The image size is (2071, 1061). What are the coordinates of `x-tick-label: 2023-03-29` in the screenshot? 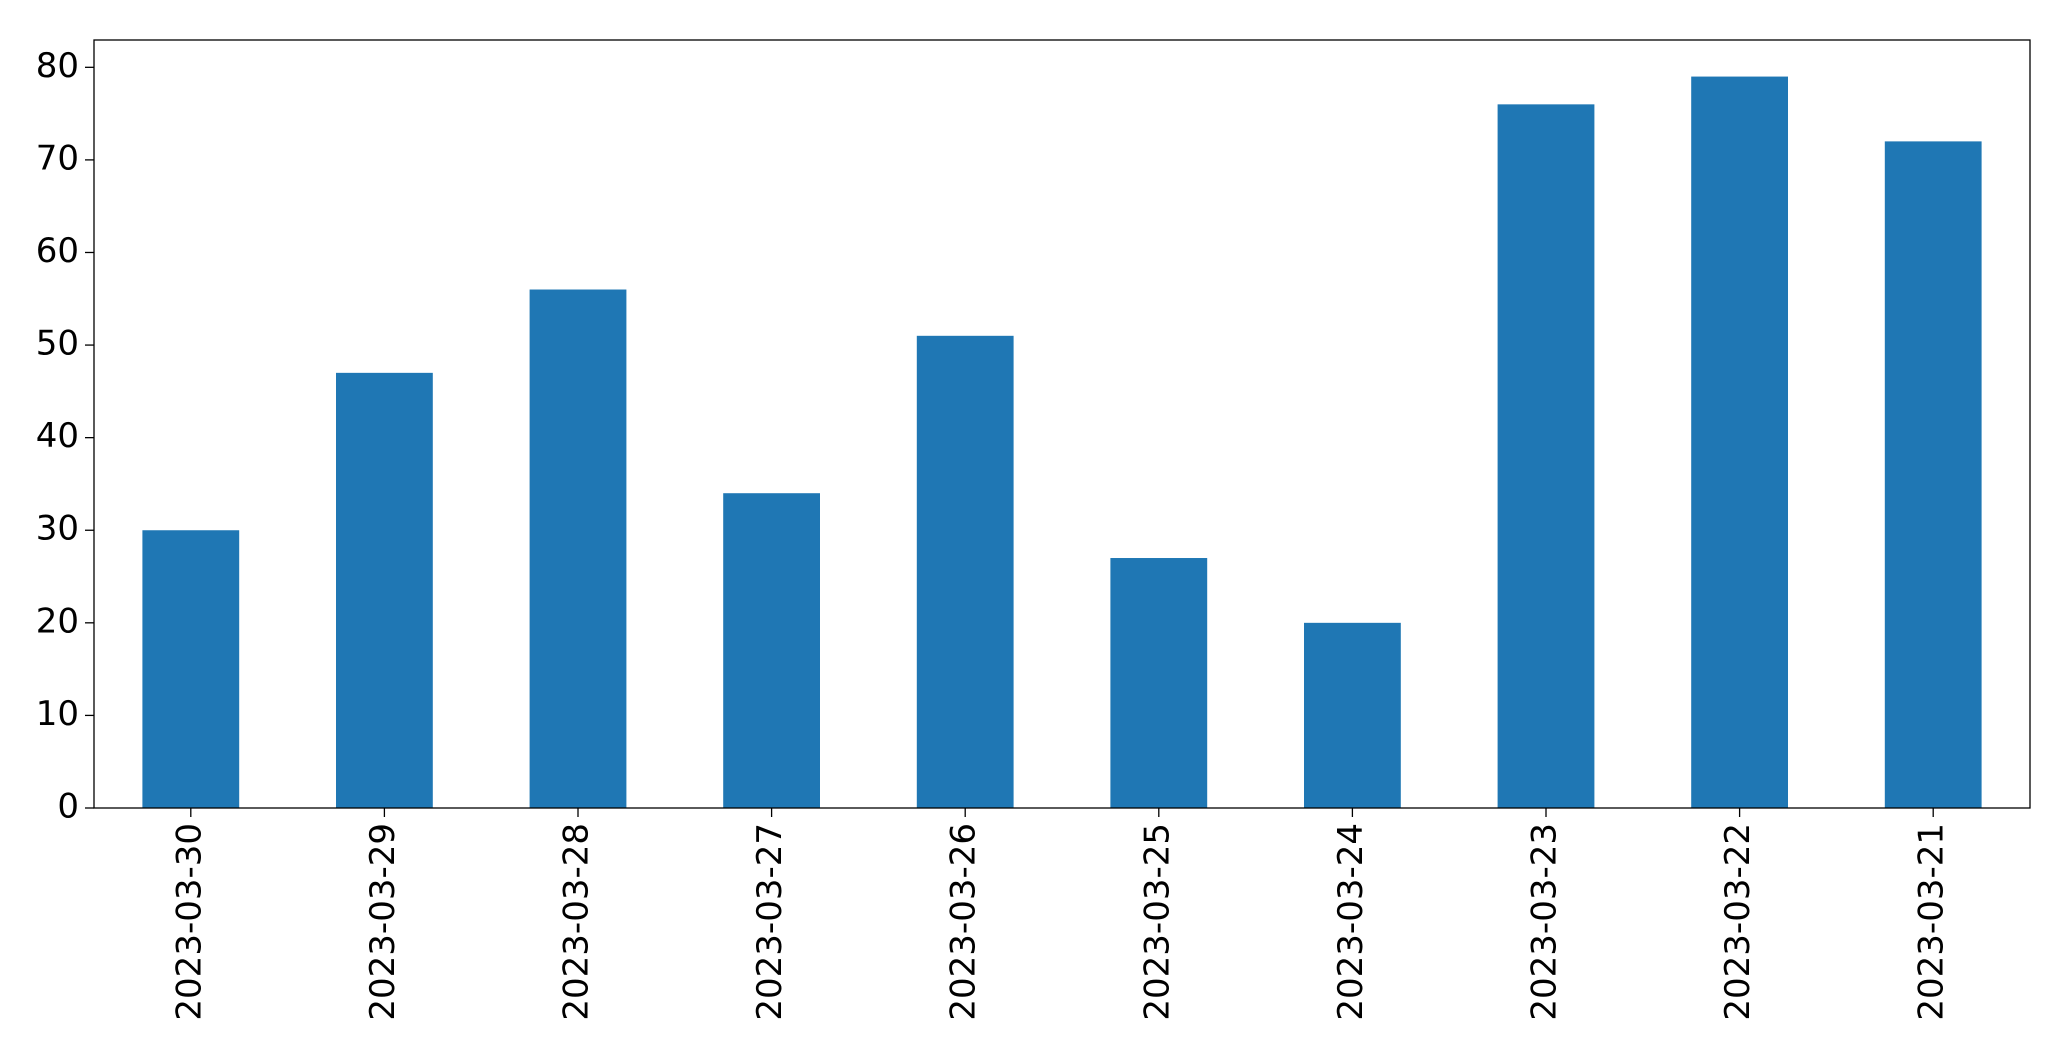 It's located at (383, 922).